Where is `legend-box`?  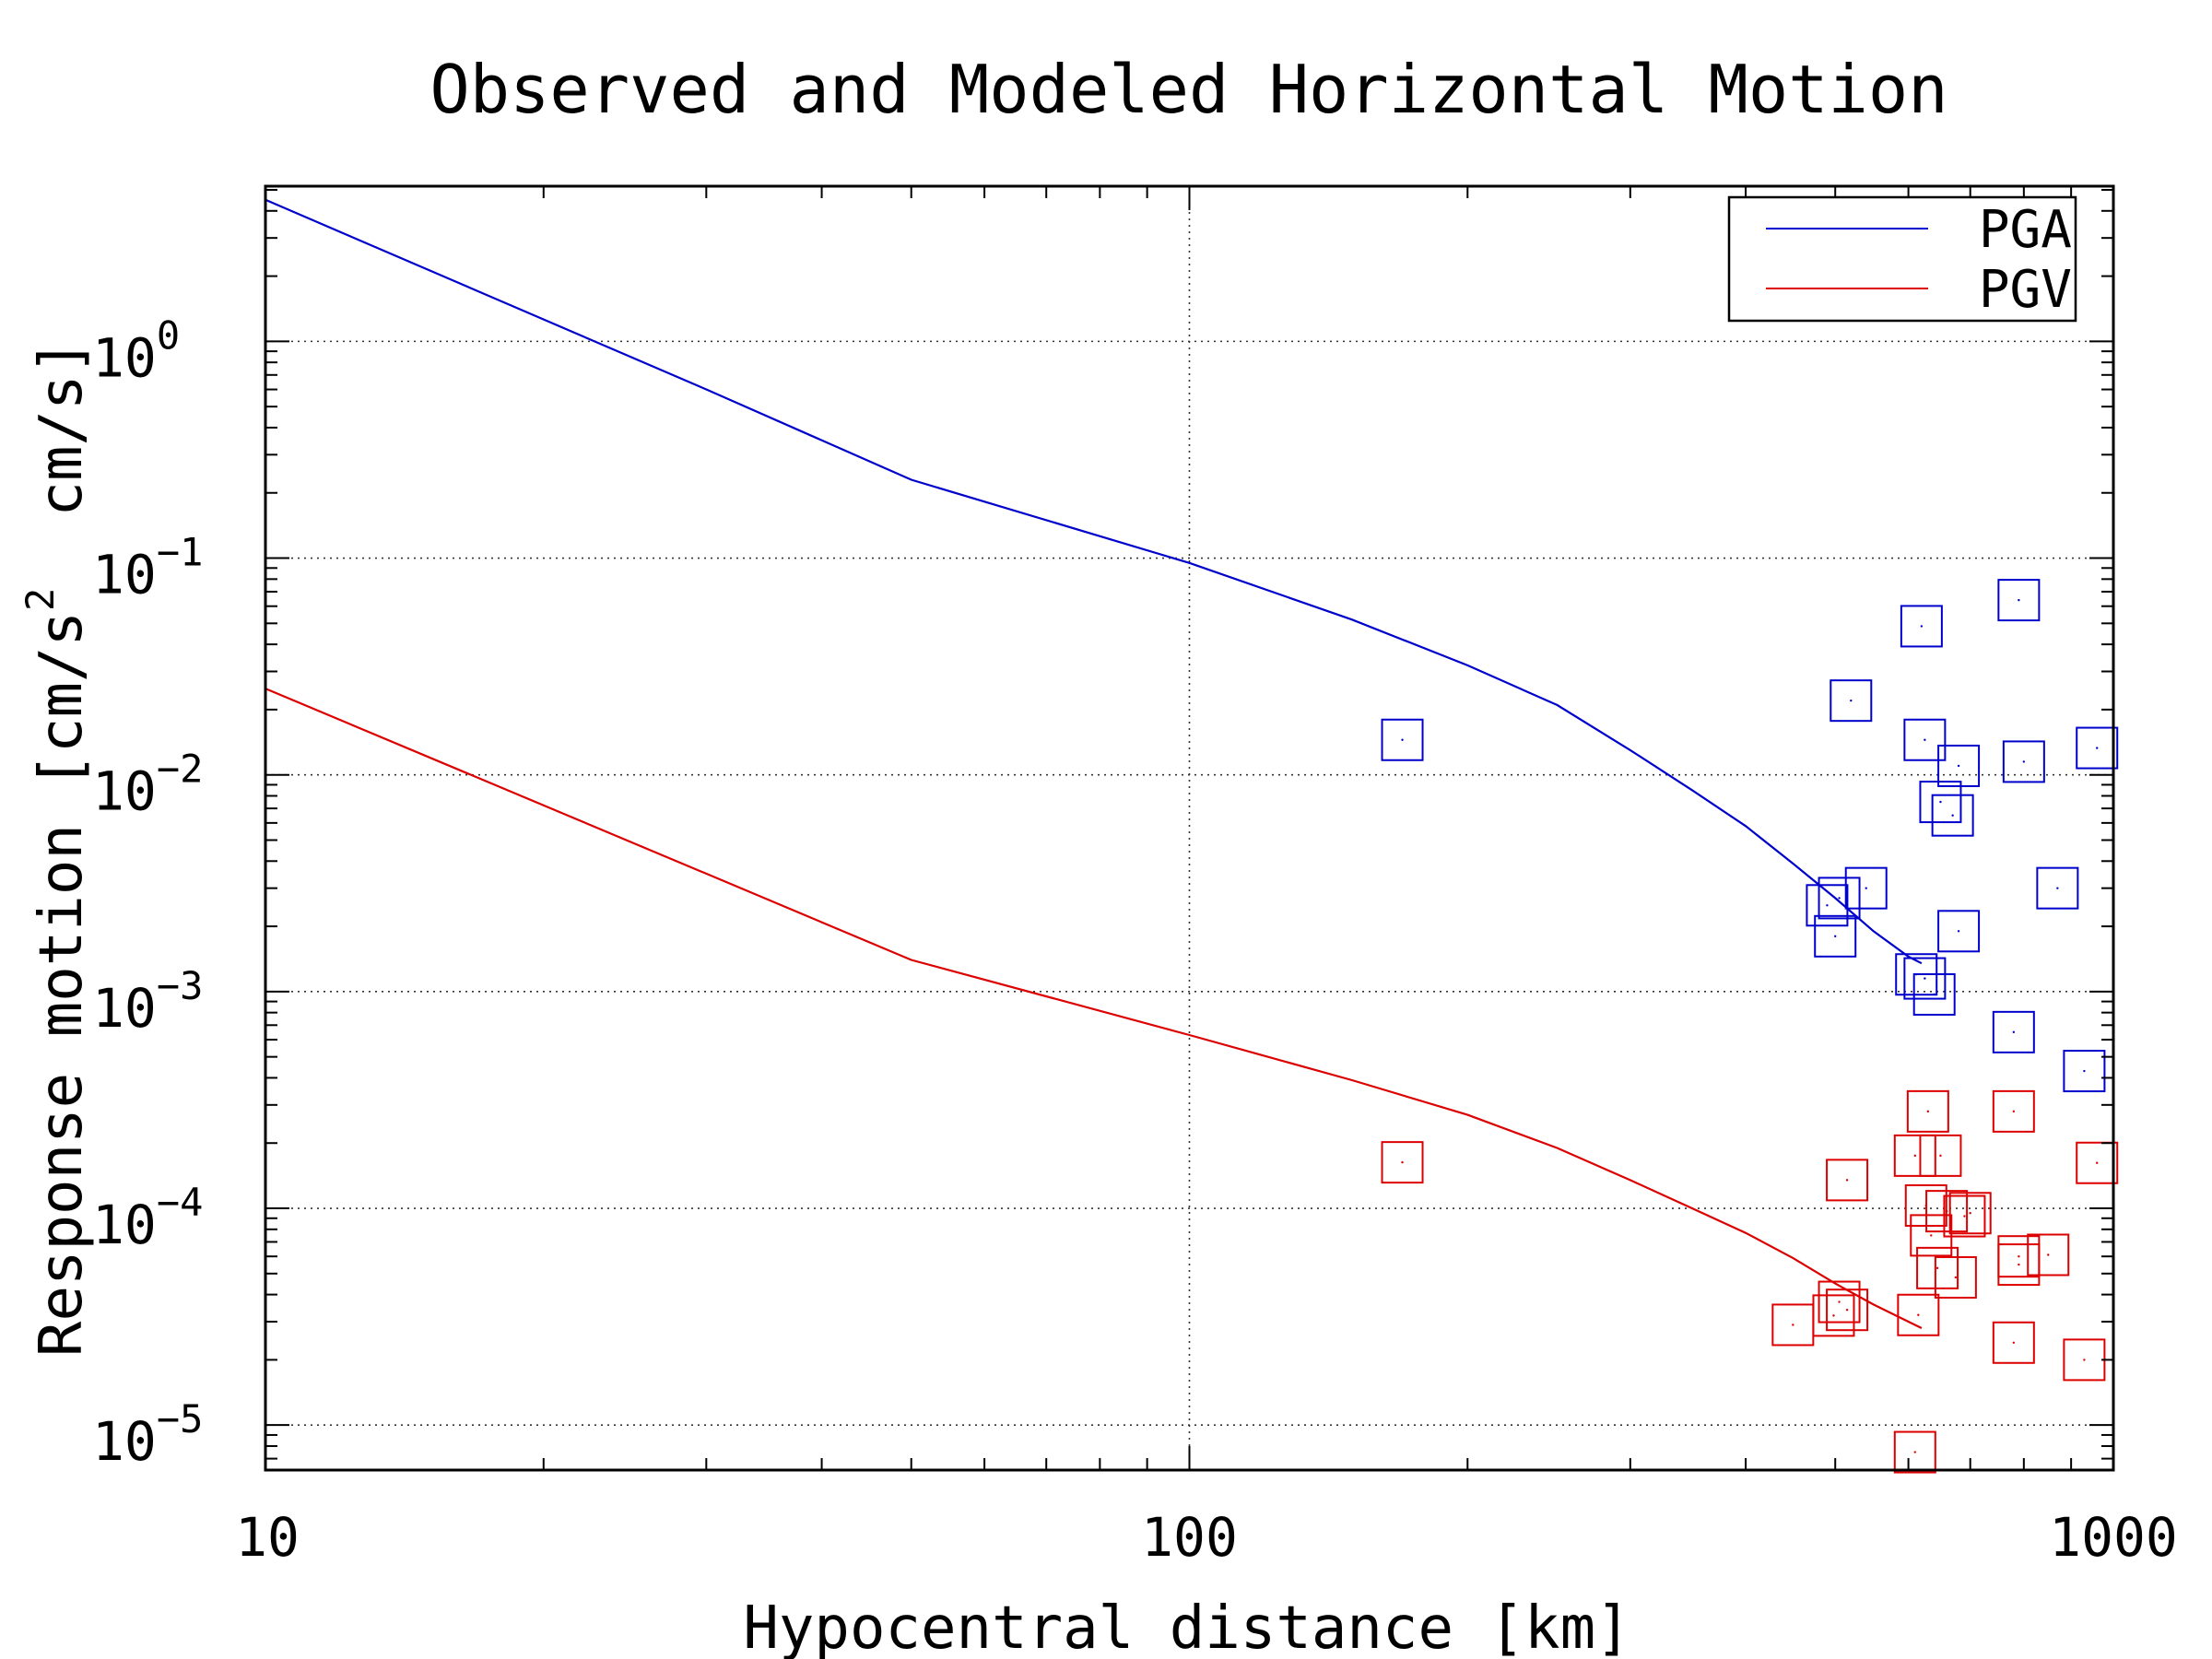
legend-box is located at coordinates (1902, 259).